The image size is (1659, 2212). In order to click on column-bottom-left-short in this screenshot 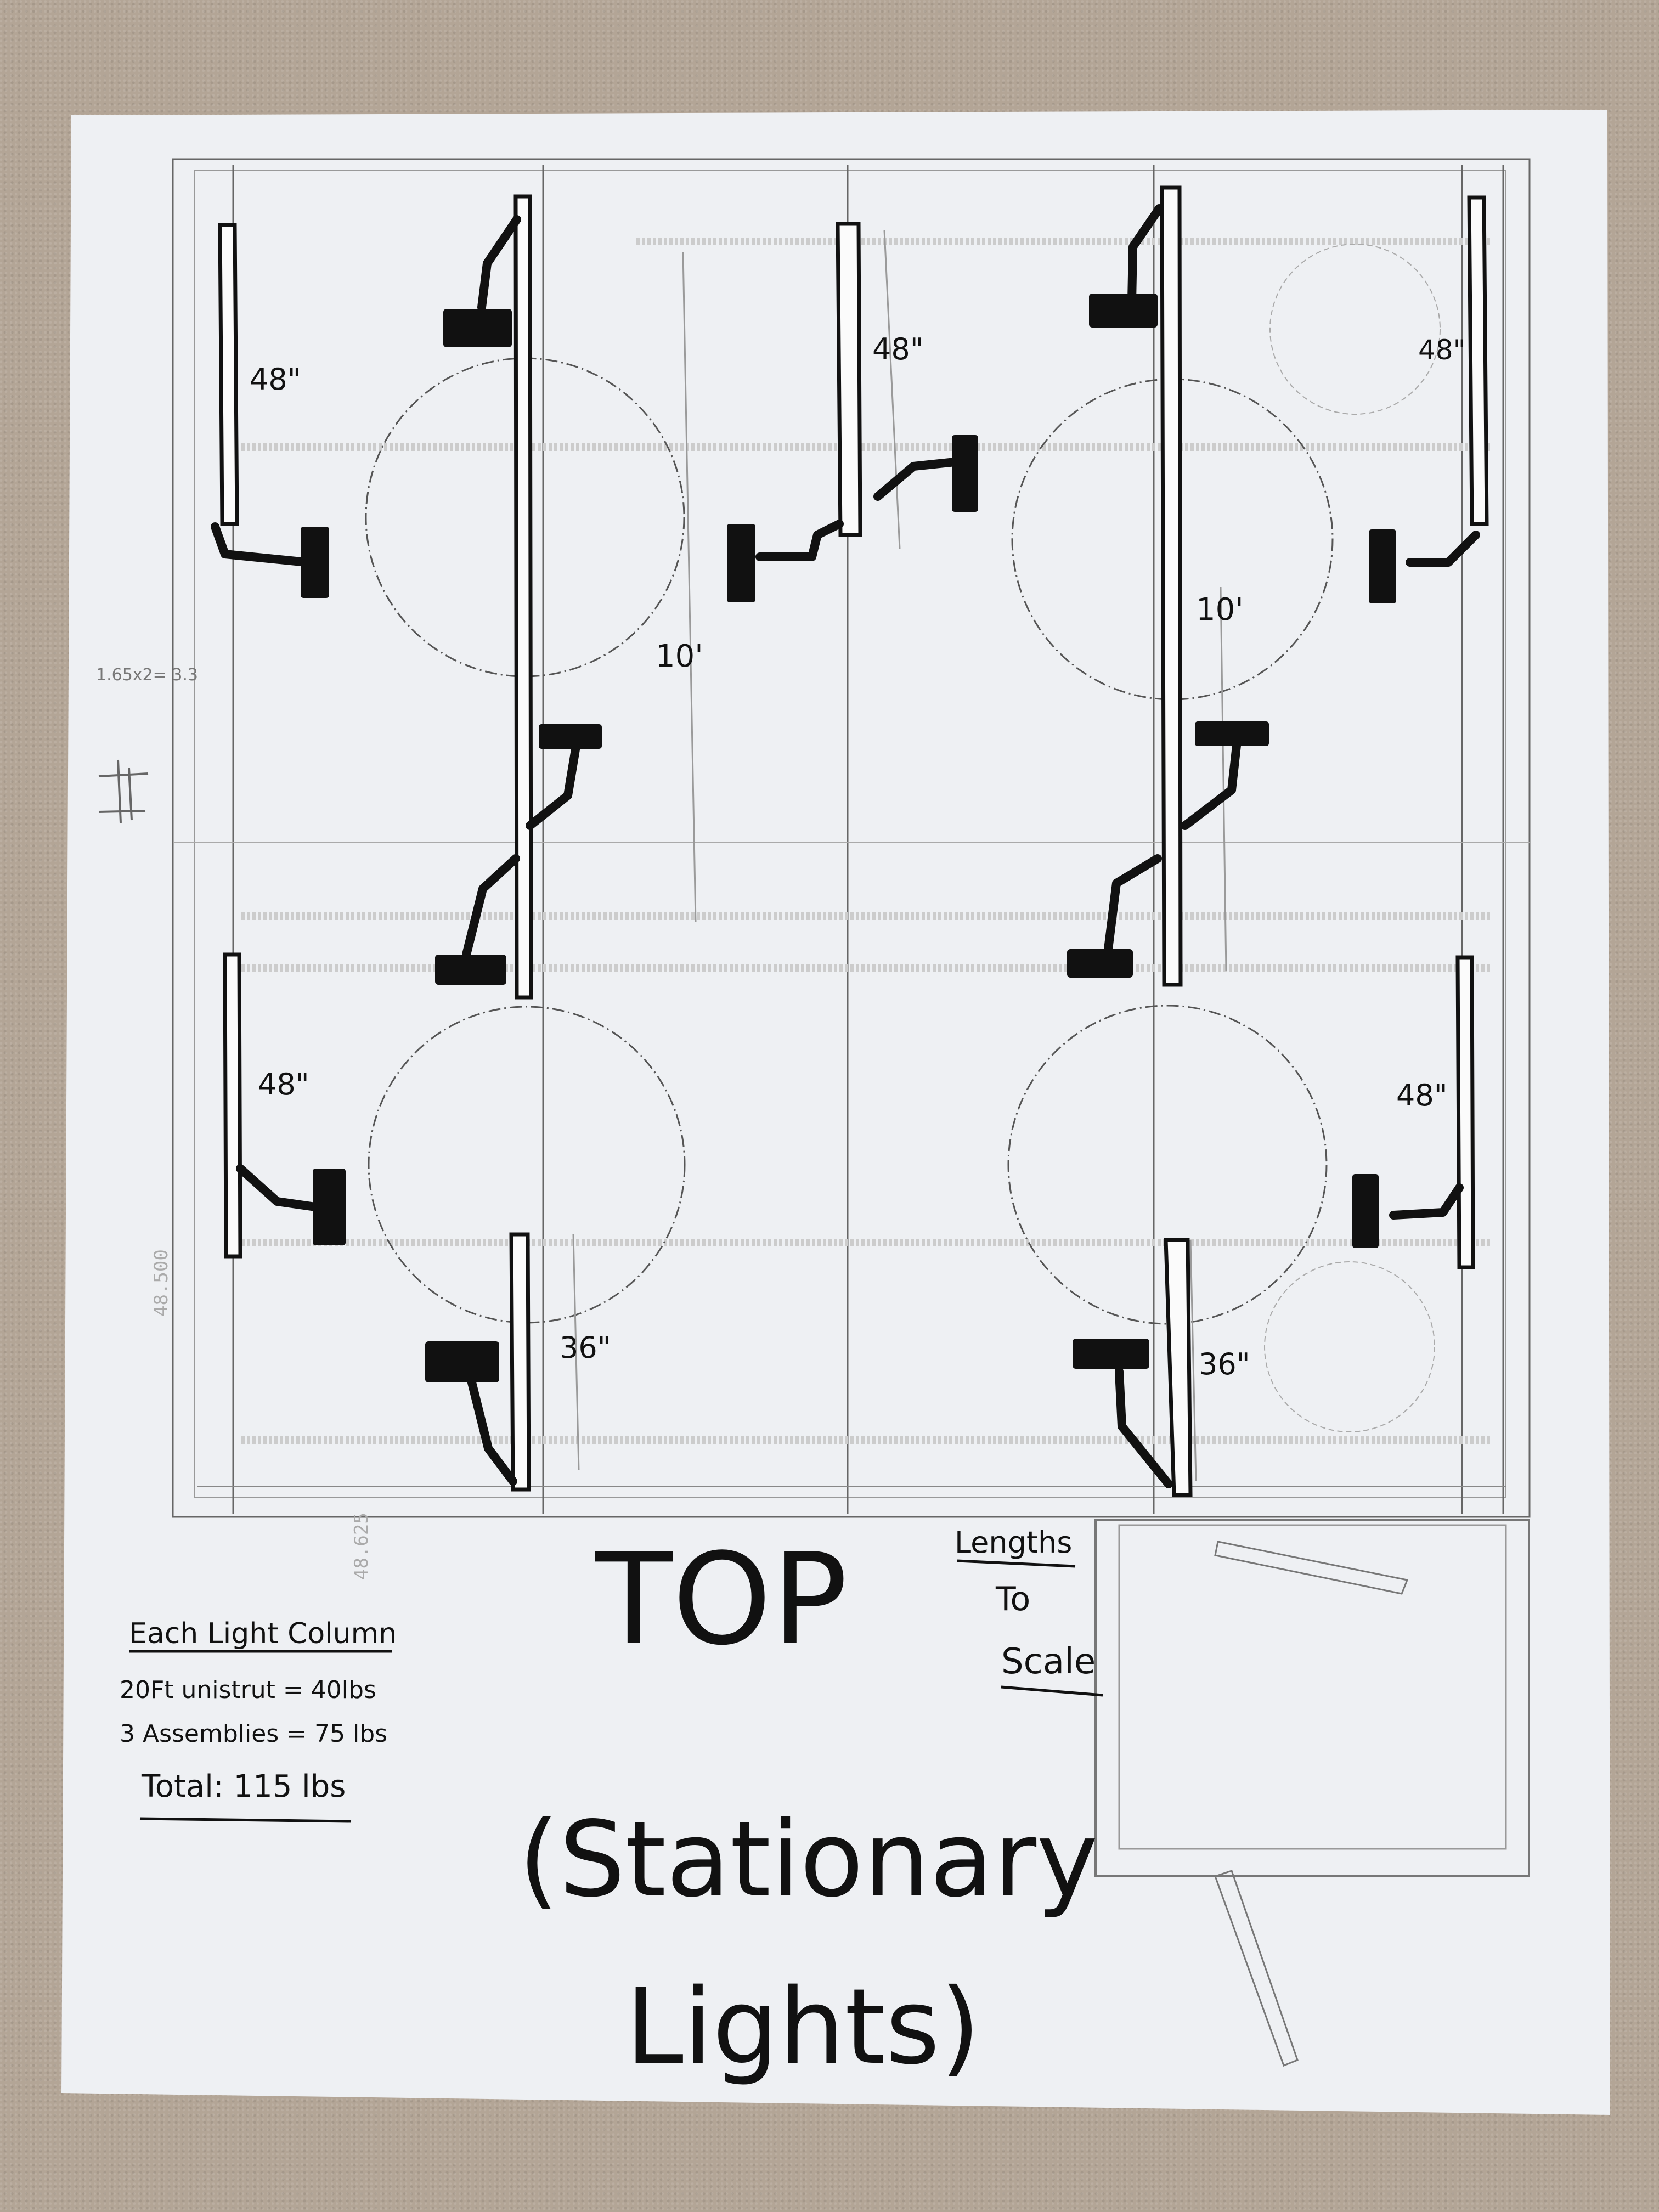, I will do `click(520, 1362)`.